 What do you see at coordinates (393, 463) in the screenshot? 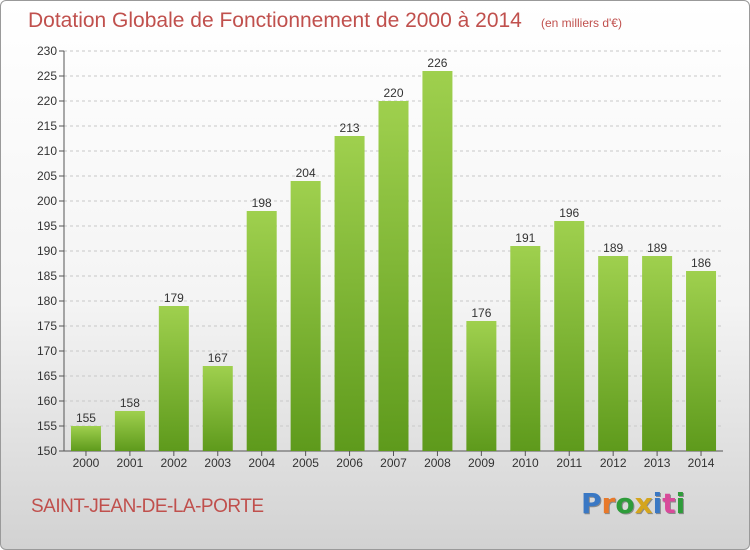
I see `x-tick-label: 2007` at bounding box center [393, 463].